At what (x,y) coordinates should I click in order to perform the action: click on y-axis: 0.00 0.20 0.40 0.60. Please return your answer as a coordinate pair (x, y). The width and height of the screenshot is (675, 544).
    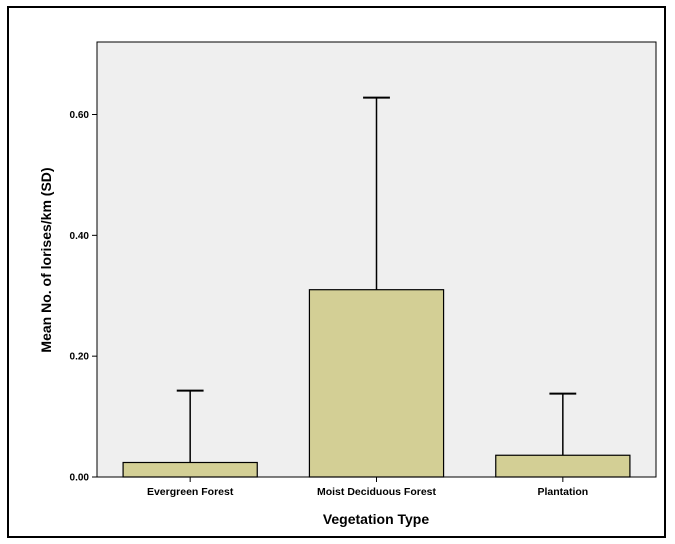
    Looking at the image, I should click on (83, 297).